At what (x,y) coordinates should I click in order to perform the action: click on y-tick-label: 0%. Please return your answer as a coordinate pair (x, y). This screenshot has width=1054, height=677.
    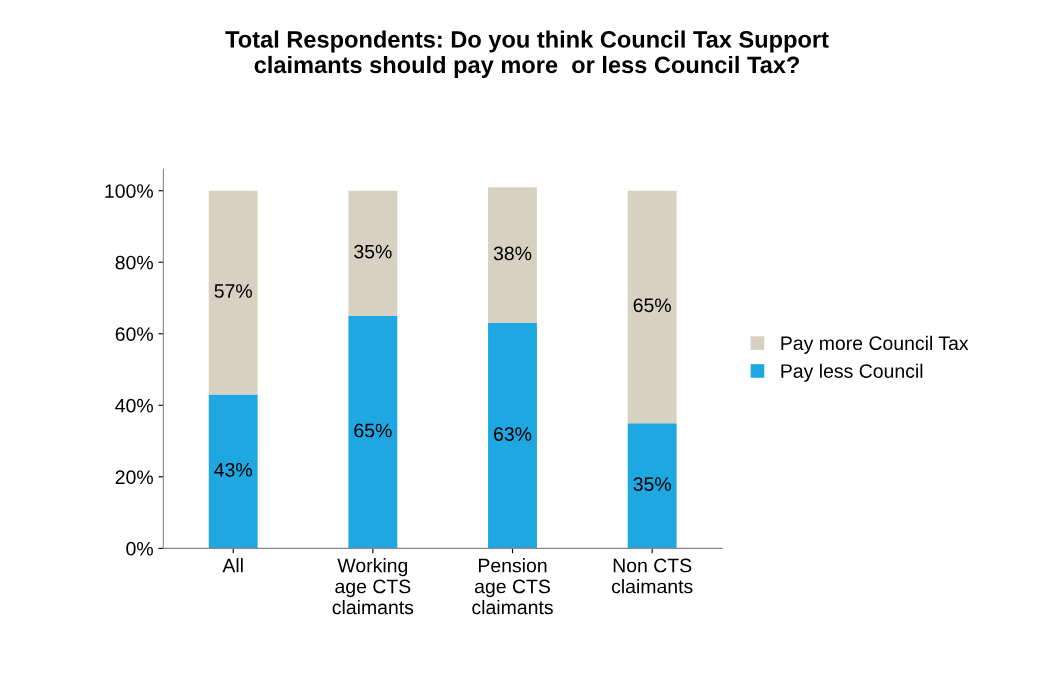
    Looking at the image, I should click on (139, 548).